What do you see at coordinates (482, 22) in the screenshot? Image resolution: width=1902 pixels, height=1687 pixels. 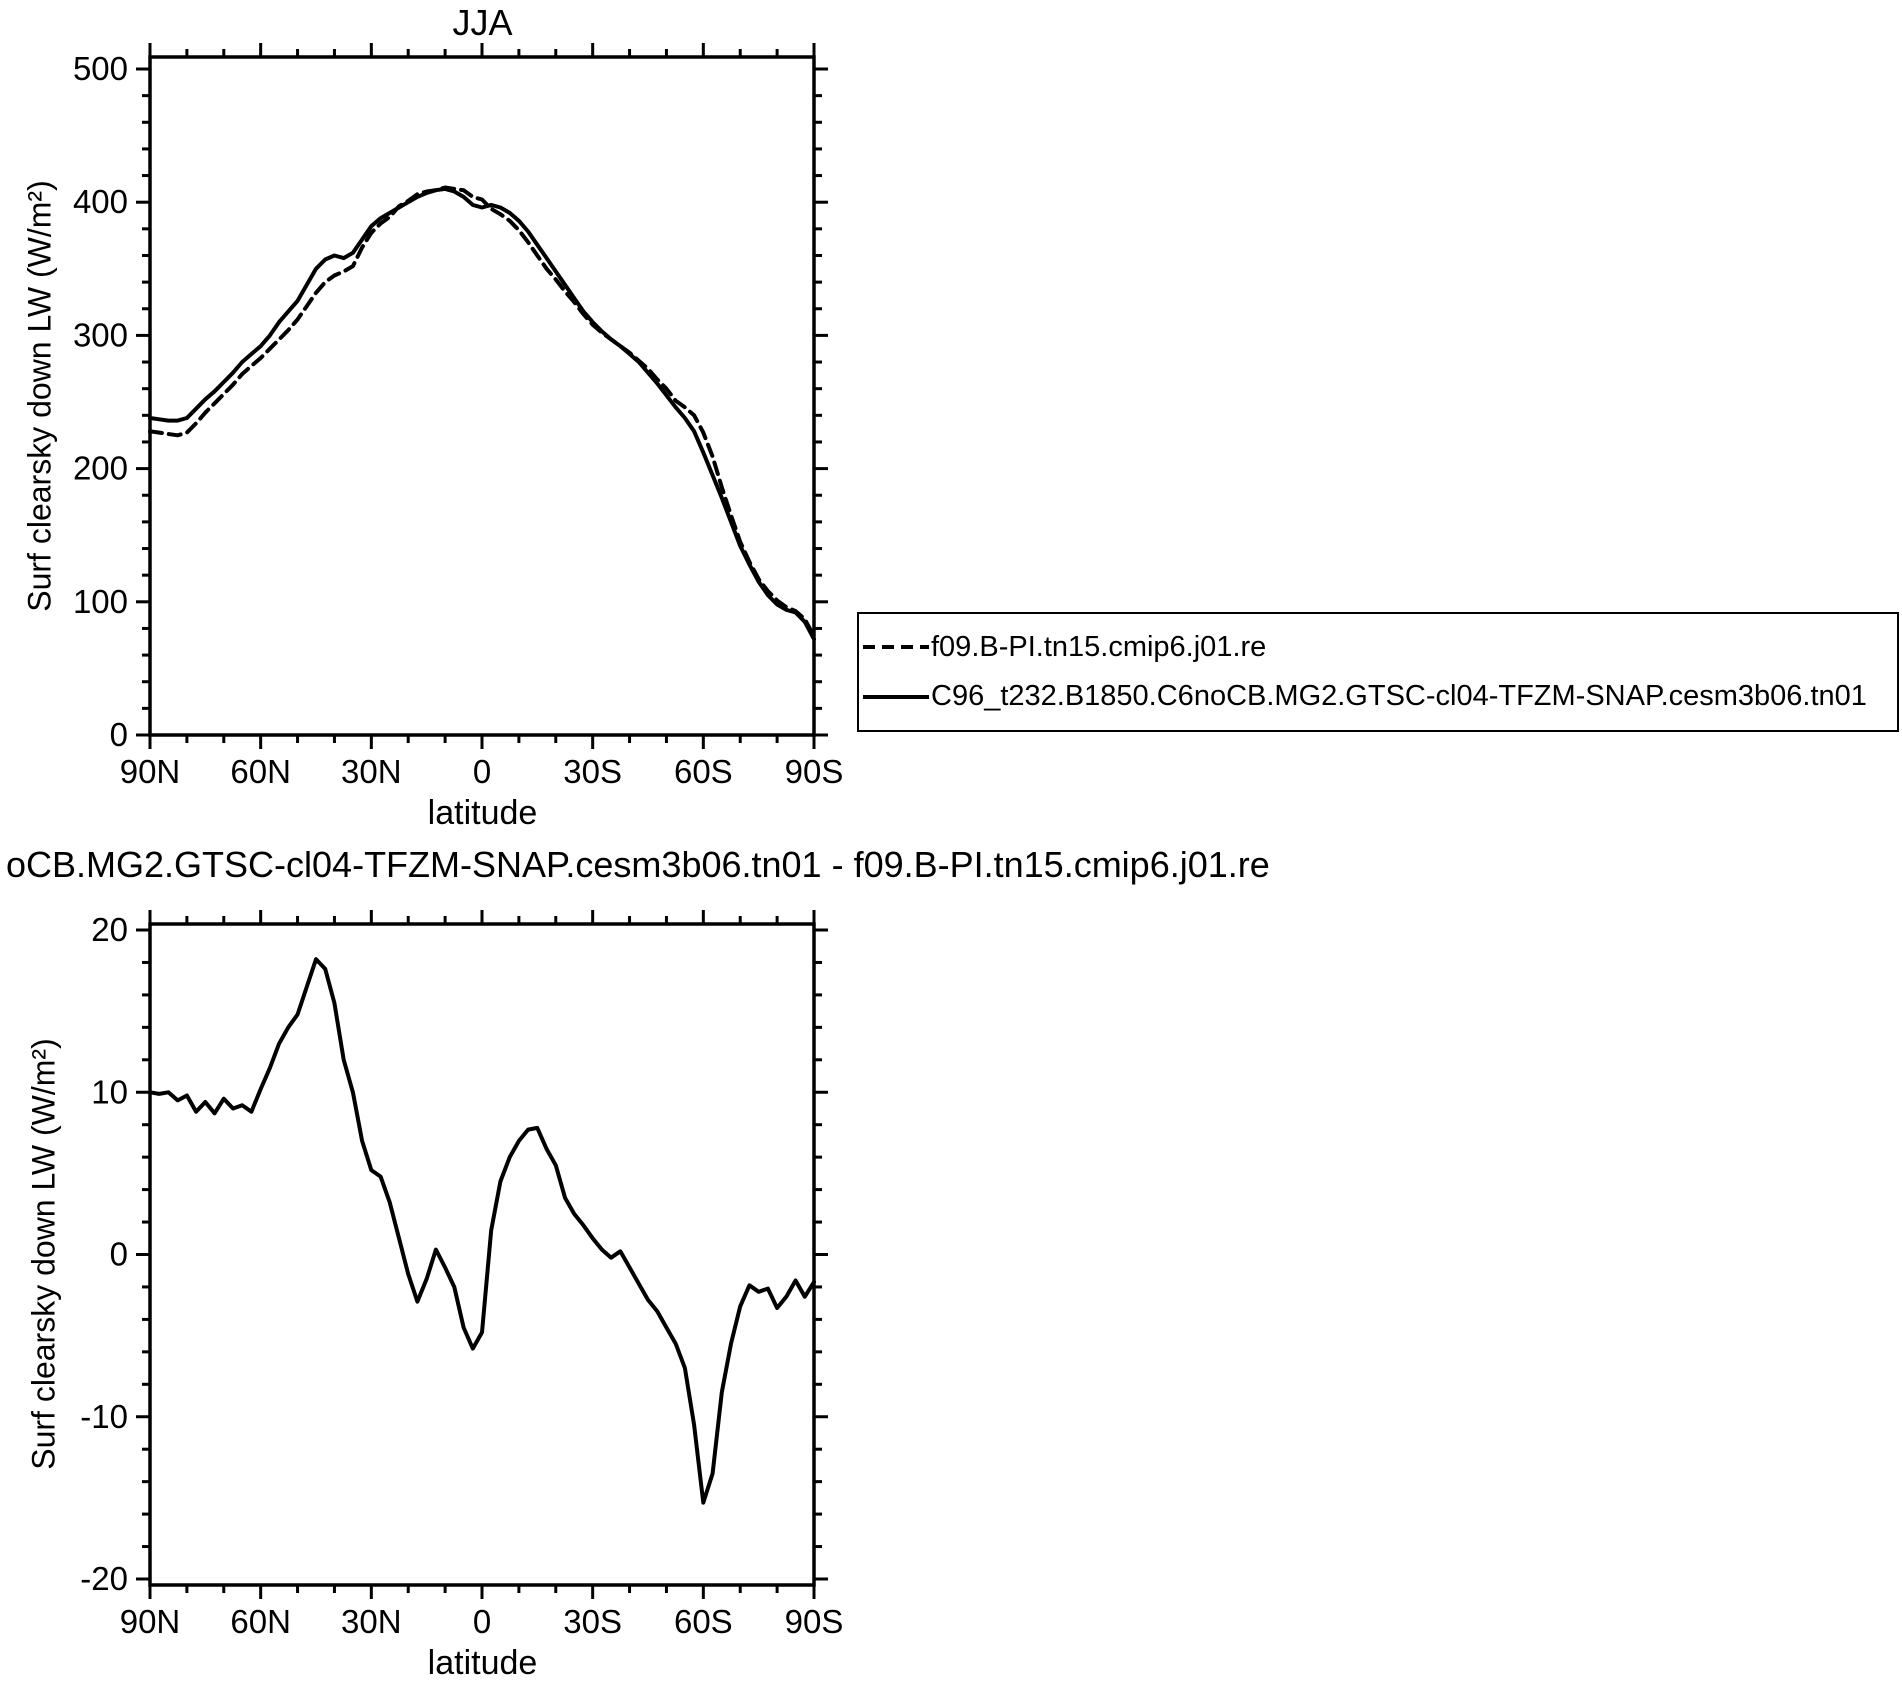 I see `top-chart-title: JJA` at bounding box center [482, 22].